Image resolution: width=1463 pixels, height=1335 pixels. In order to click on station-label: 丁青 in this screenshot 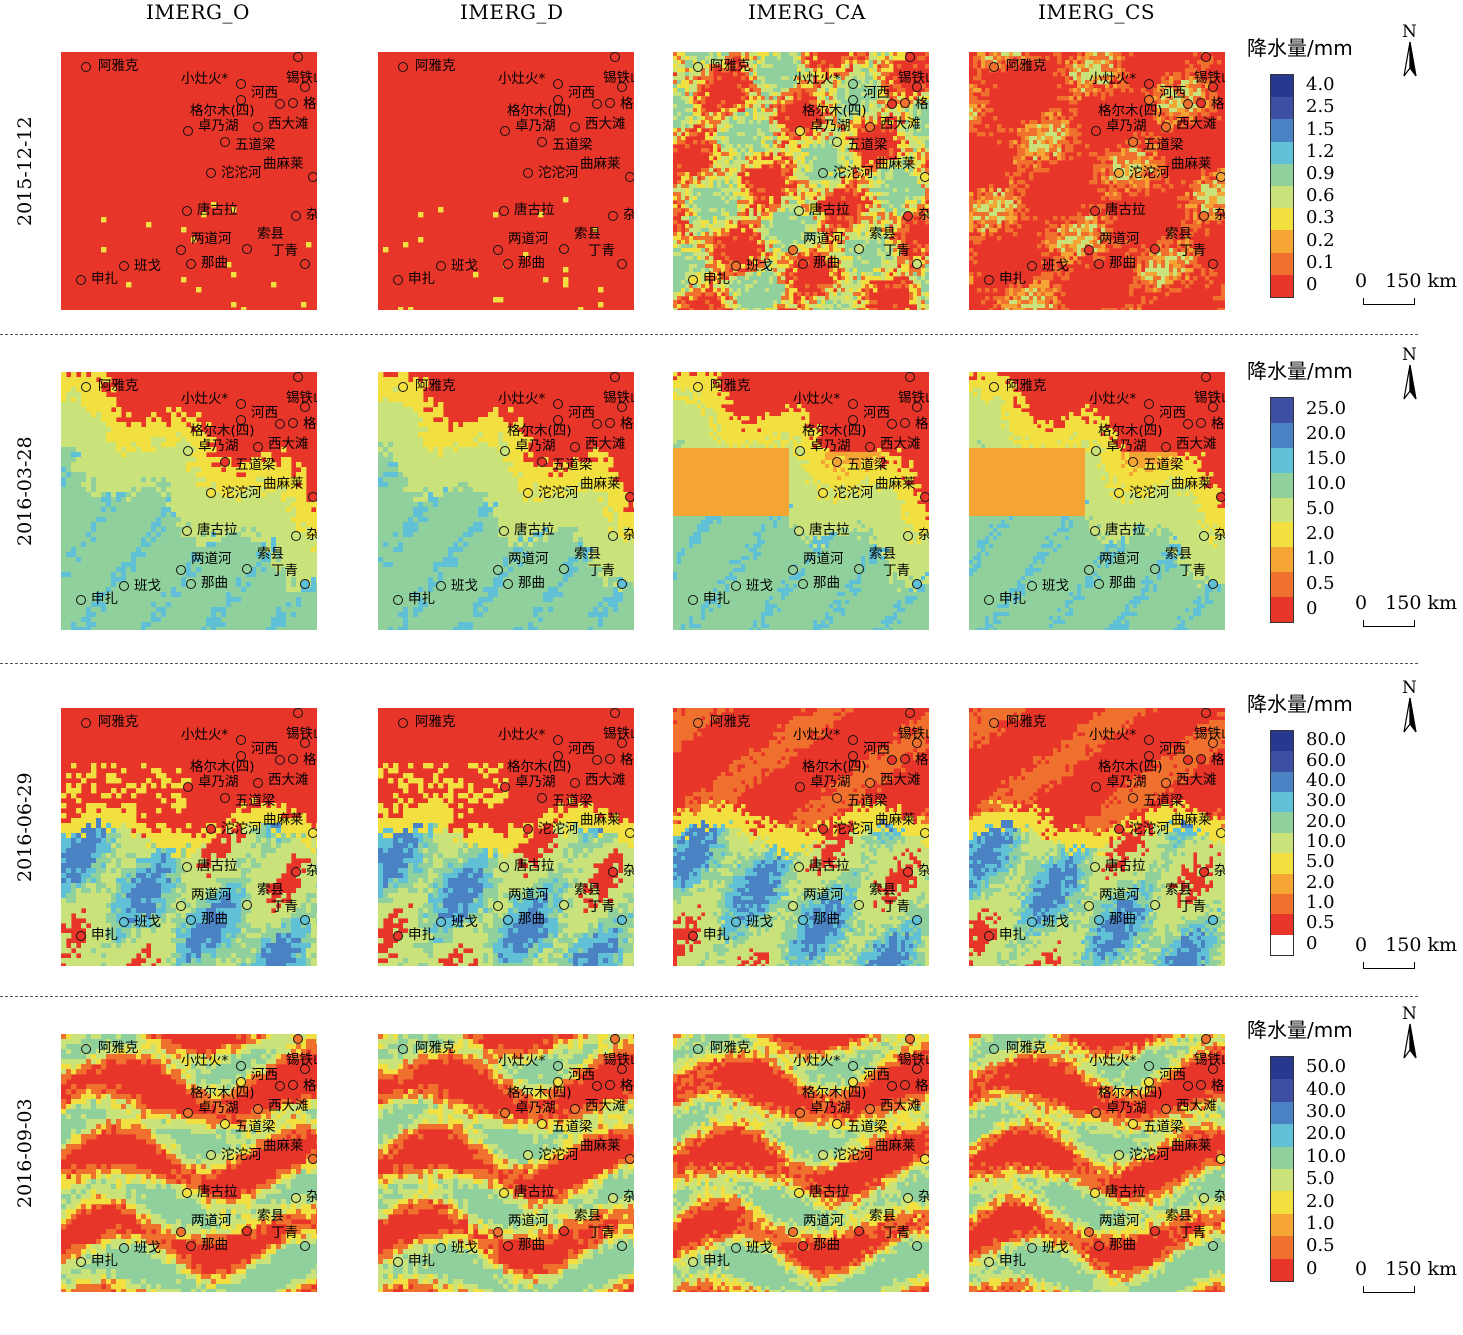, I will do `click(896, 907)`.